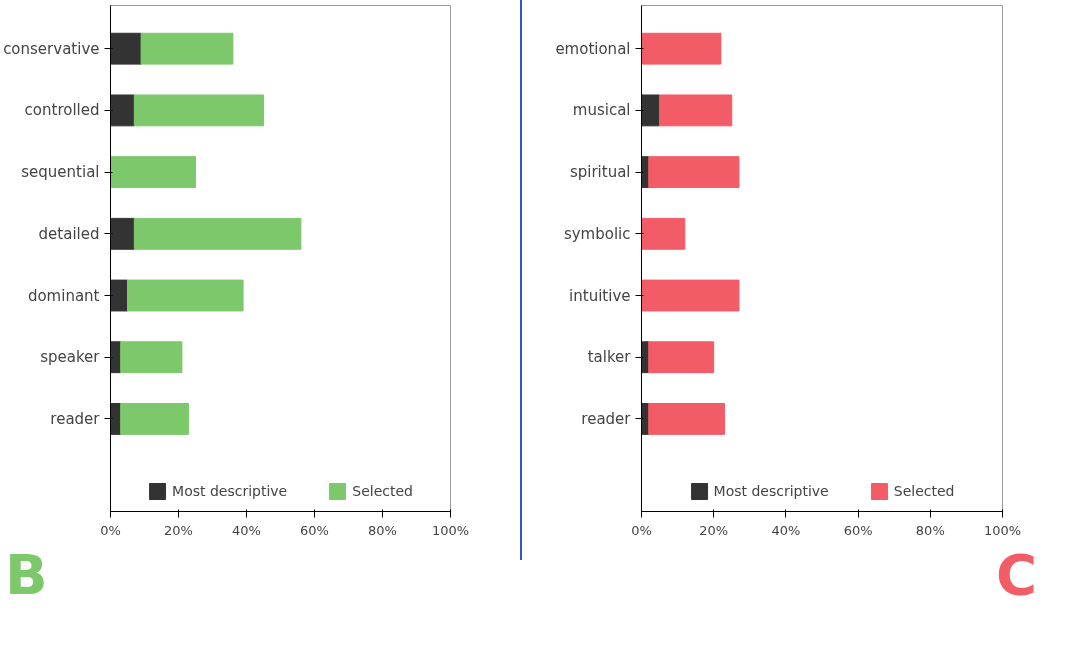 This screenshot has width=1090, height=668. I want to click on y-tick-label: talker, so click(609, 357).